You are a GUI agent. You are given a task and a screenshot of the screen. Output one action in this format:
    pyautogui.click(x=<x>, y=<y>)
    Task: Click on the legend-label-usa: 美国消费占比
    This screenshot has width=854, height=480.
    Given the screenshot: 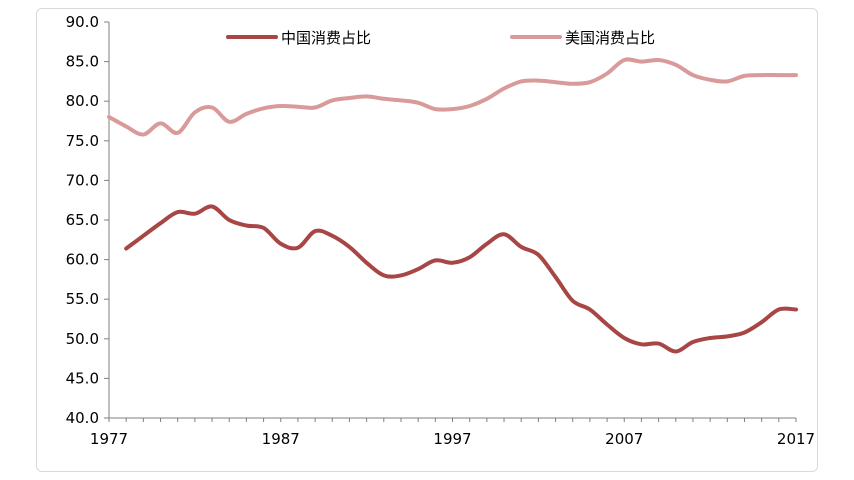 What is the action you would take?
    pyautogui.click(x=610, y=38)
    